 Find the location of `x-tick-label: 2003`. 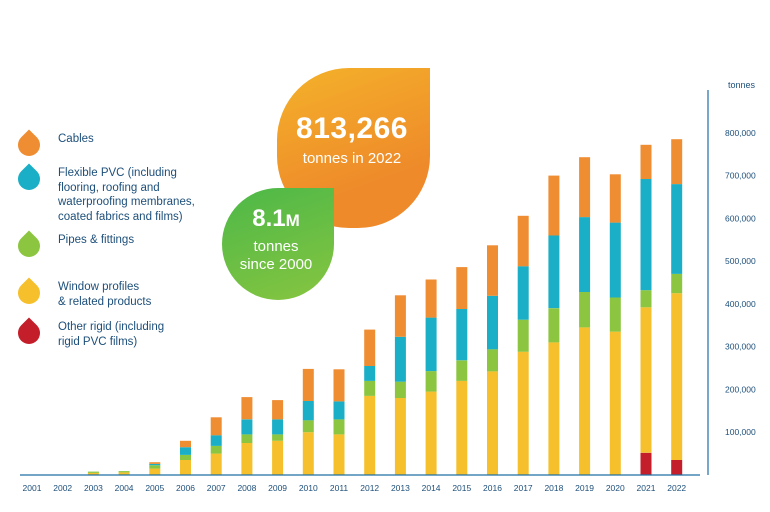

x-tick-label: 2003 is located at coordinates (93, 488).